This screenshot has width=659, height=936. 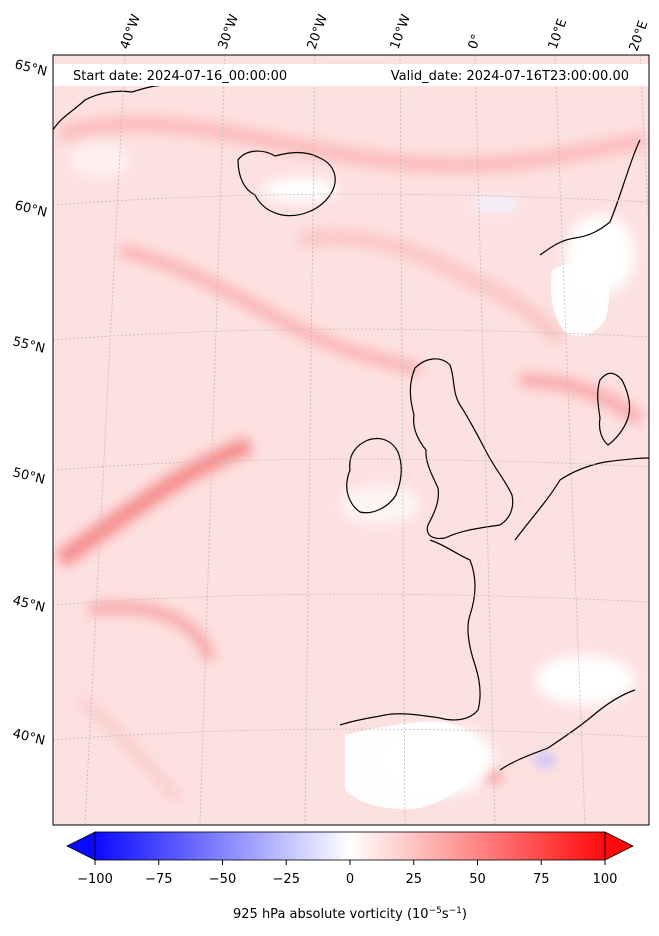 I want to click on start-date-label: Start date: 2024-07-16_00:00:00, so click(x=180, y=76).